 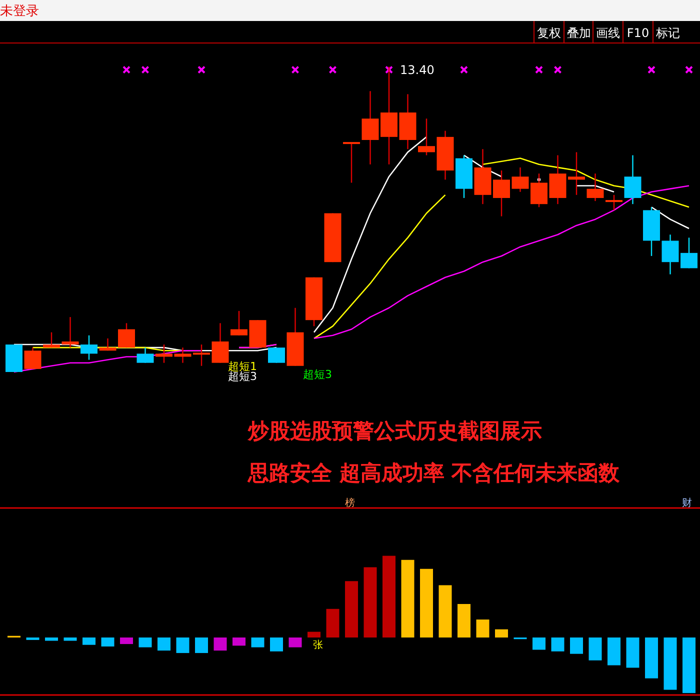 I want to click on text: 标记, so click(x=667, y=33).